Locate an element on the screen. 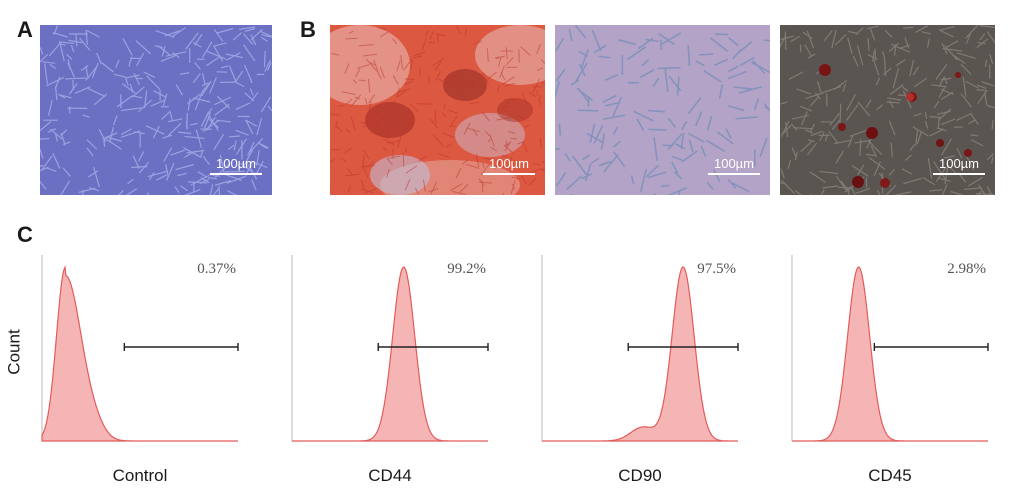 This screenshot has width=1020, height=503. histogram-cd45: 2.98% is located at coordinates (890, 350).